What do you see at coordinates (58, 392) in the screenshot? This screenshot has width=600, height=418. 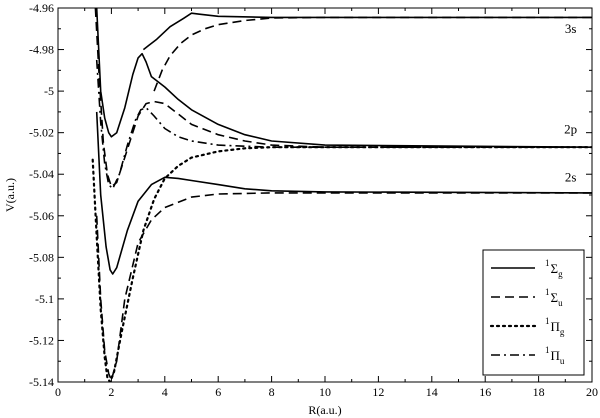 I see `x-tick-label: 0` at bounding box center [58, 392].